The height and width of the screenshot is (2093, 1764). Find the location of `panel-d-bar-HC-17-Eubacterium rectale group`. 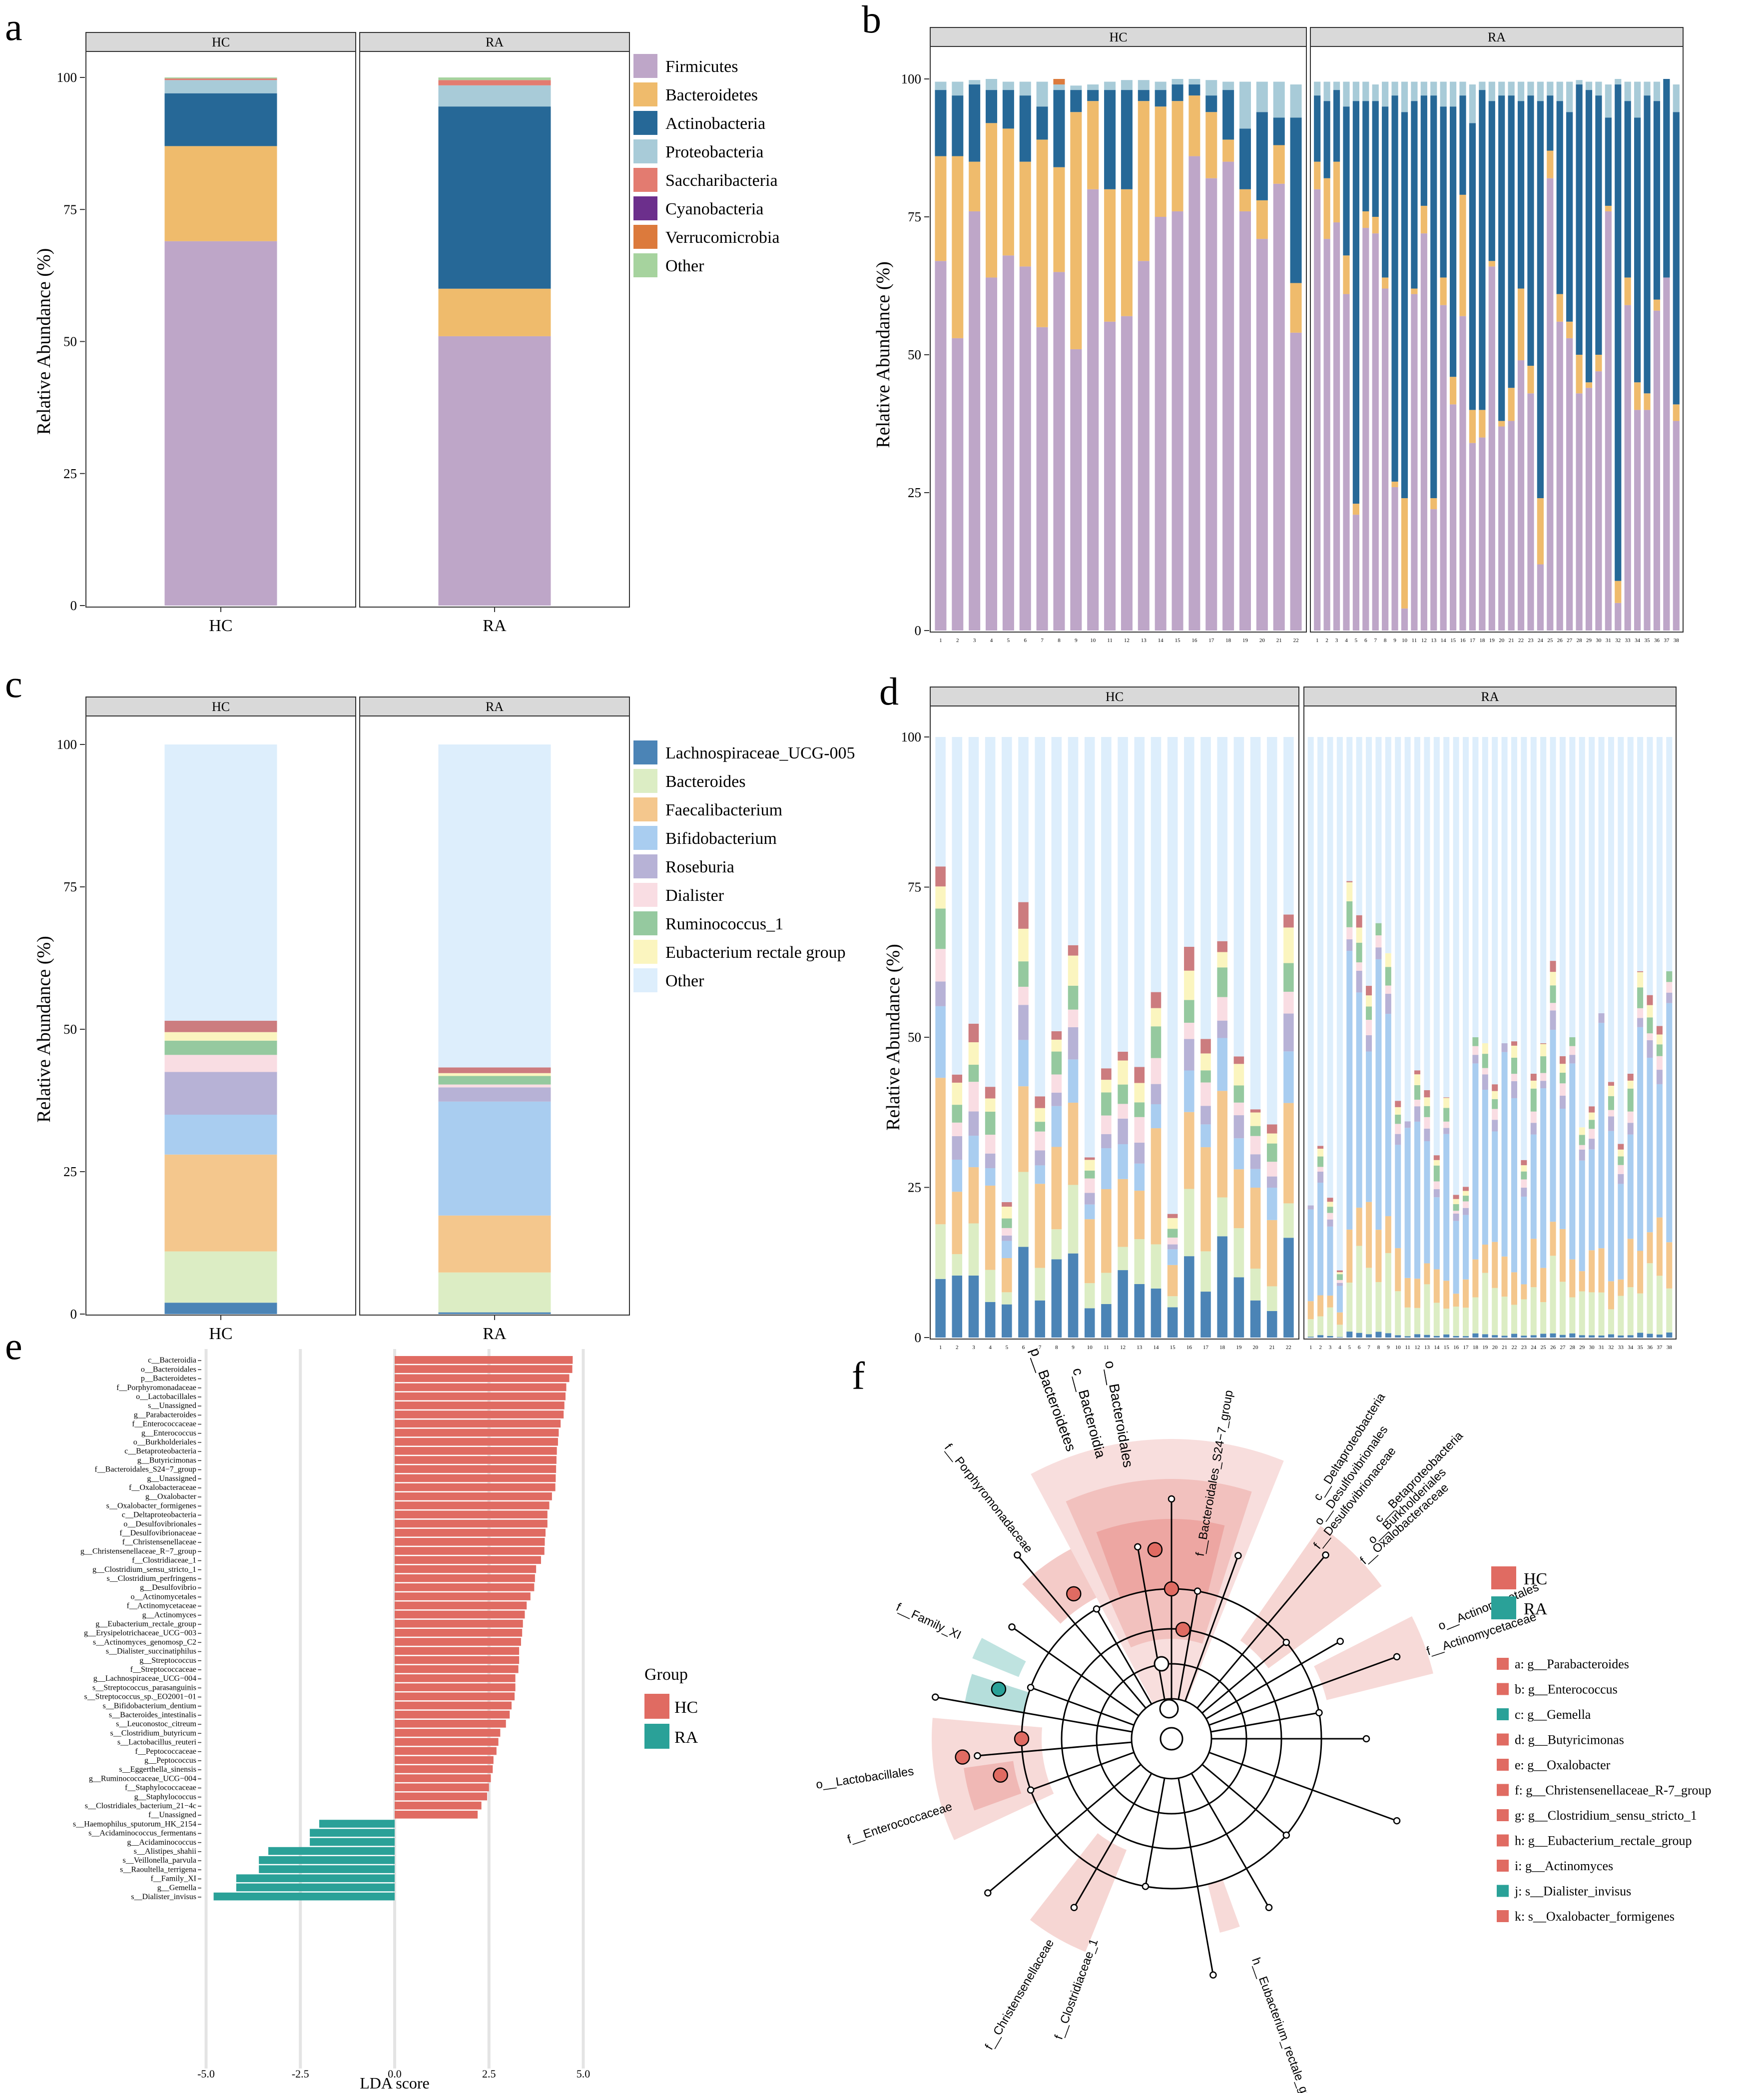

panel-d-bar-HC-17-Eubacterium rectale group is located at coordinates (1205, 1062).